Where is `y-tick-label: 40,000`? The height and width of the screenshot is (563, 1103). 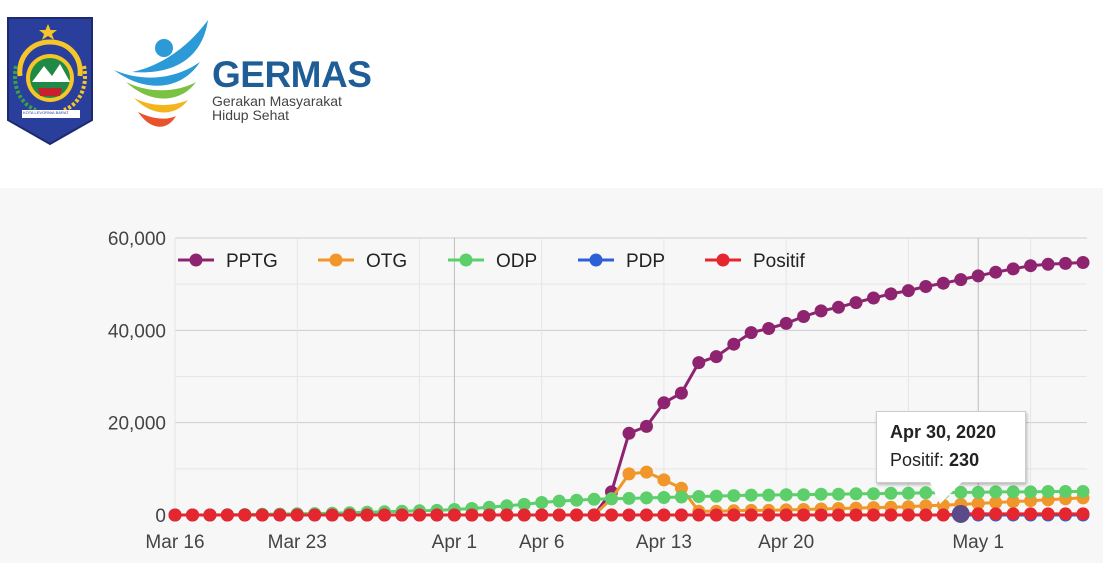
y-tick-label: 40,000 is located at coordinates (137, 331).